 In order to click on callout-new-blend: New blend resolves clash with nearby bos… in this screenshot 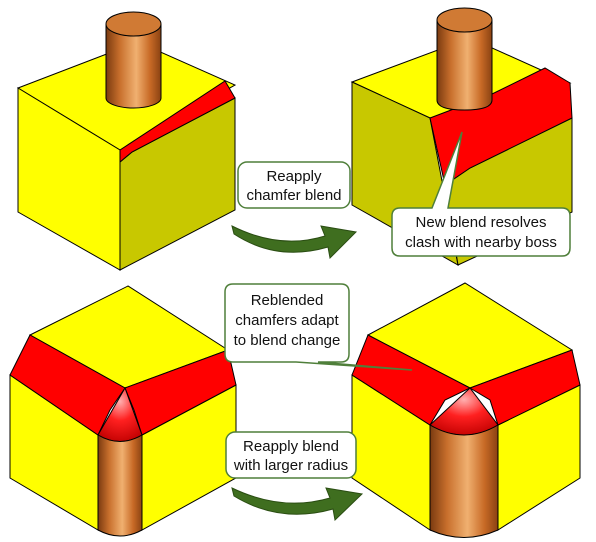, I will do `click(481, 194)`.